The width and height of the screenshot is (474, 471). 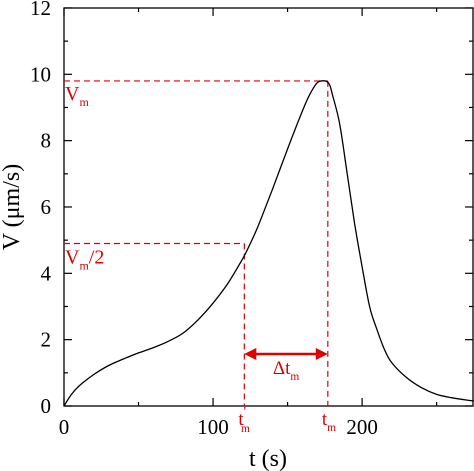 I want to click on y-tick-label: 10, so click(x=40, y=74).